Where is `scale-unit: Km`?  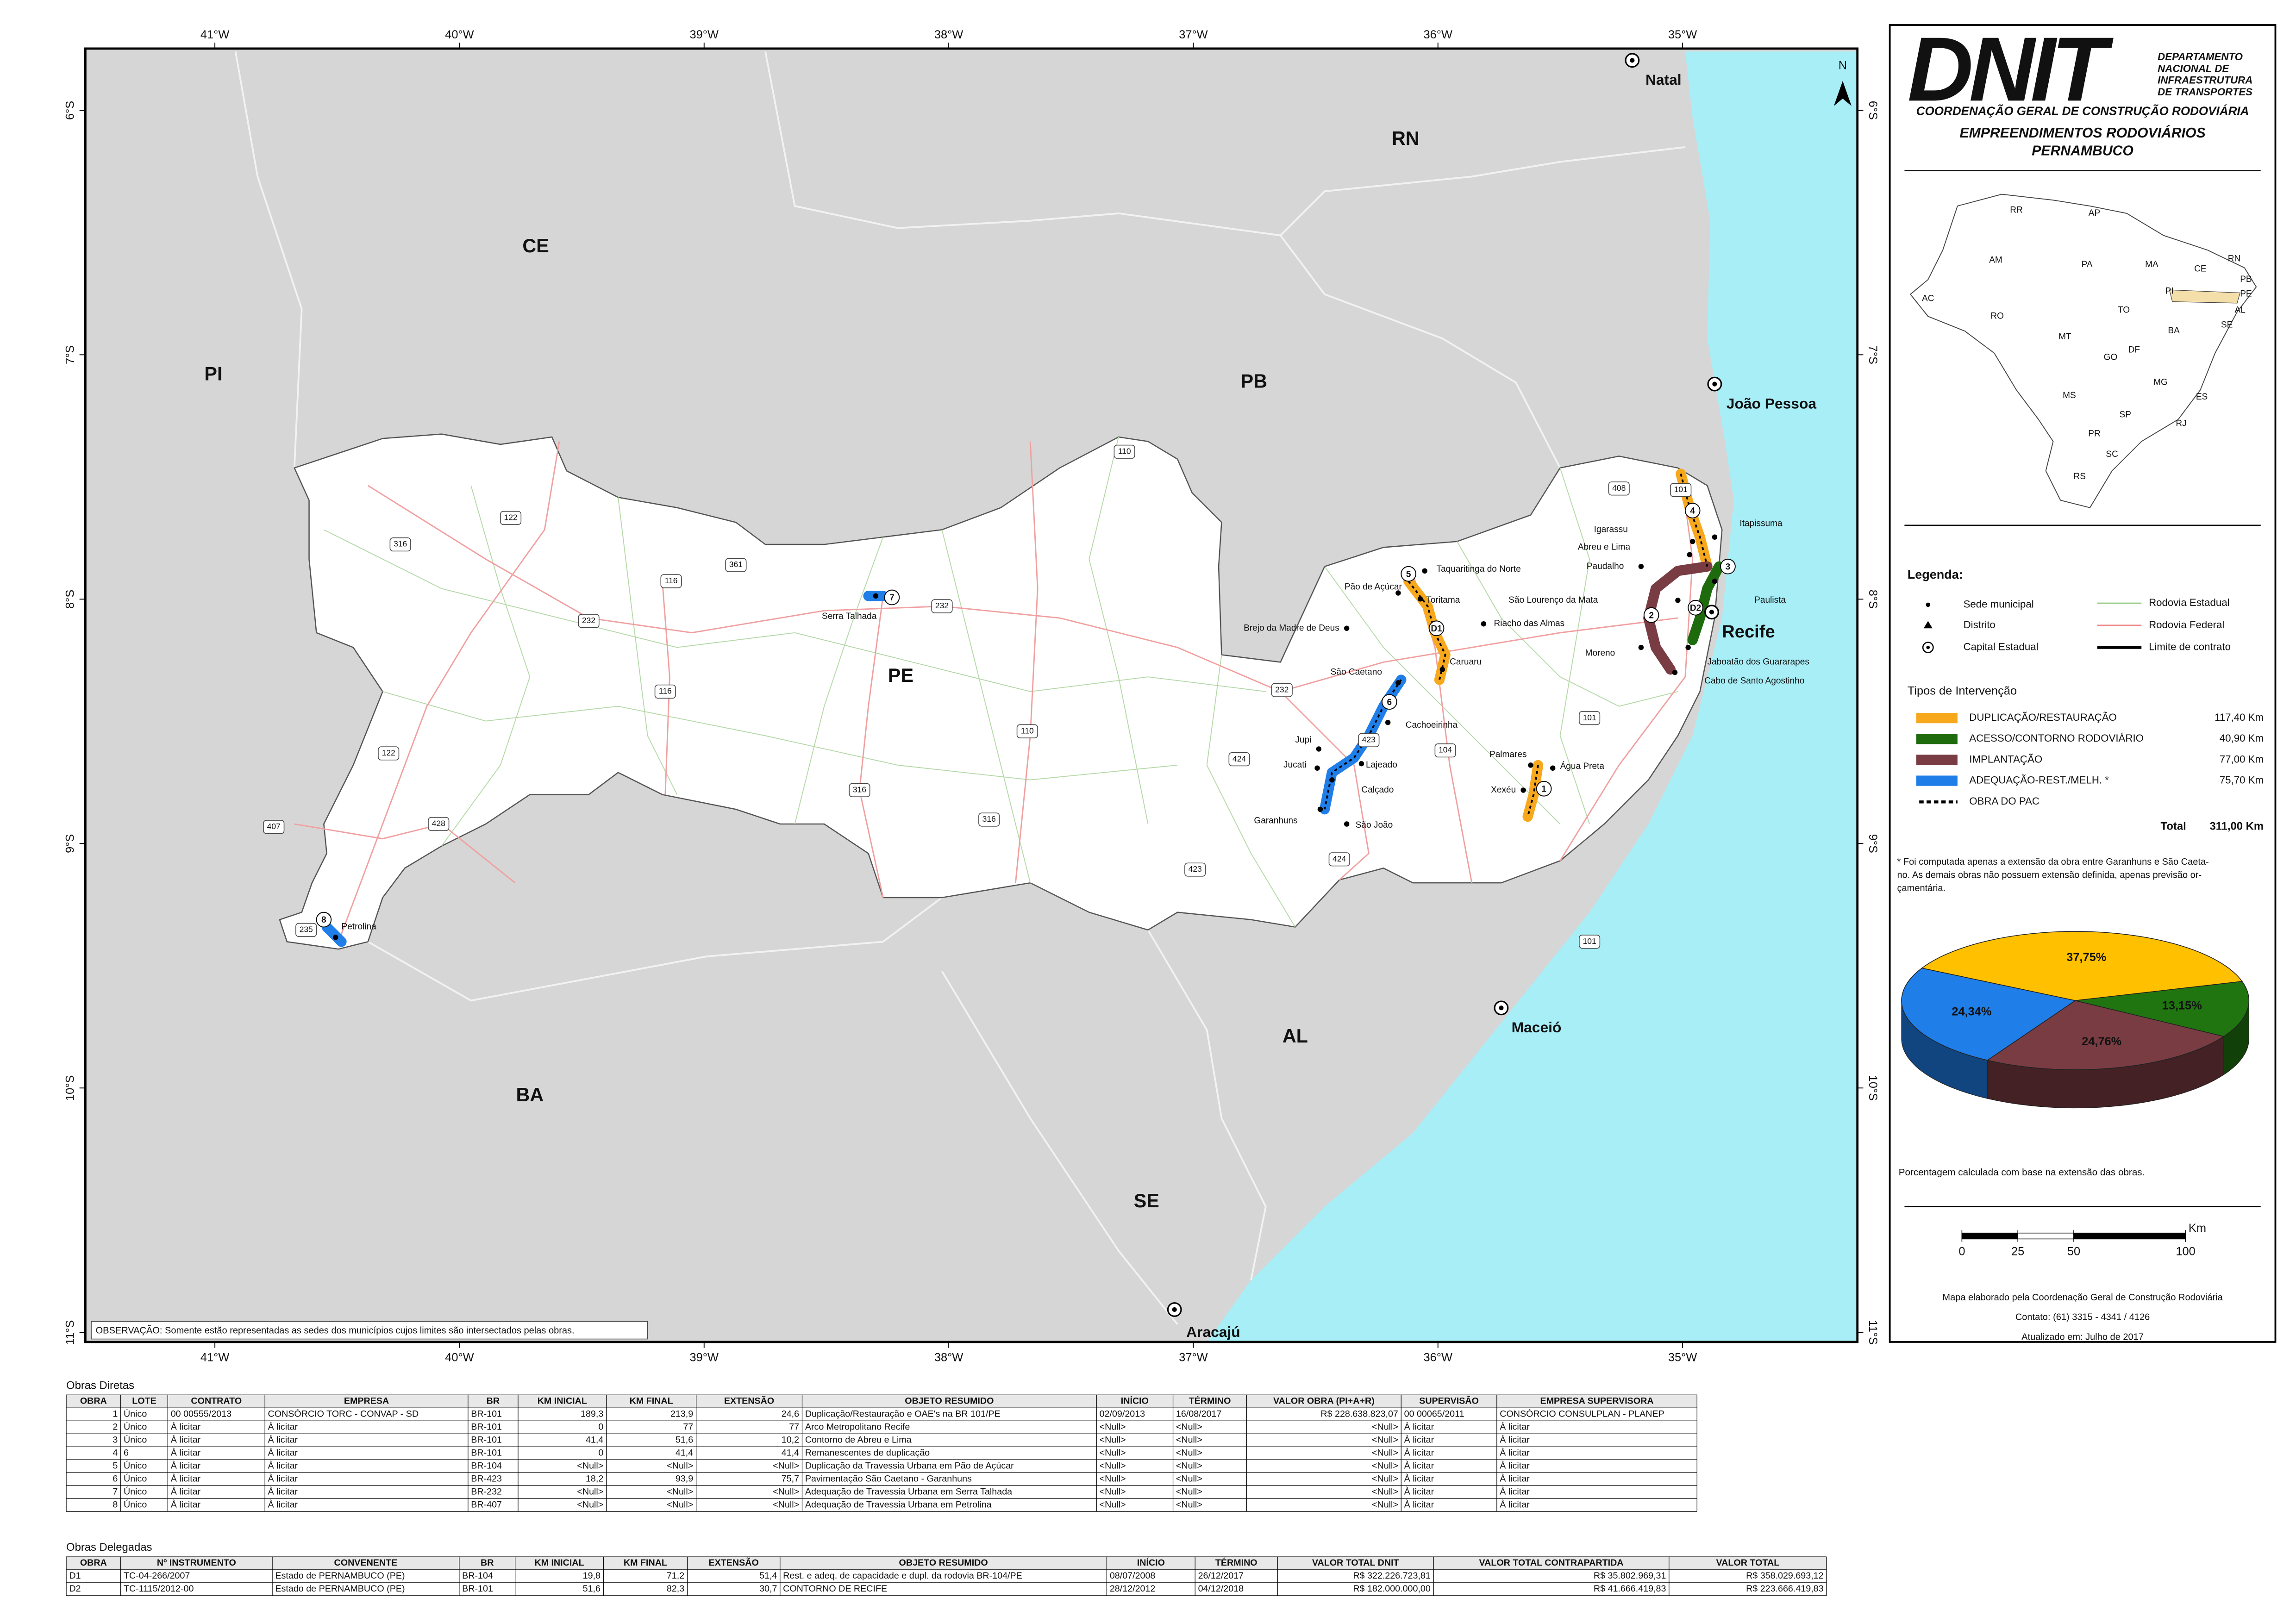 scale-unit: Km is located at coordinates (2198, 1228).